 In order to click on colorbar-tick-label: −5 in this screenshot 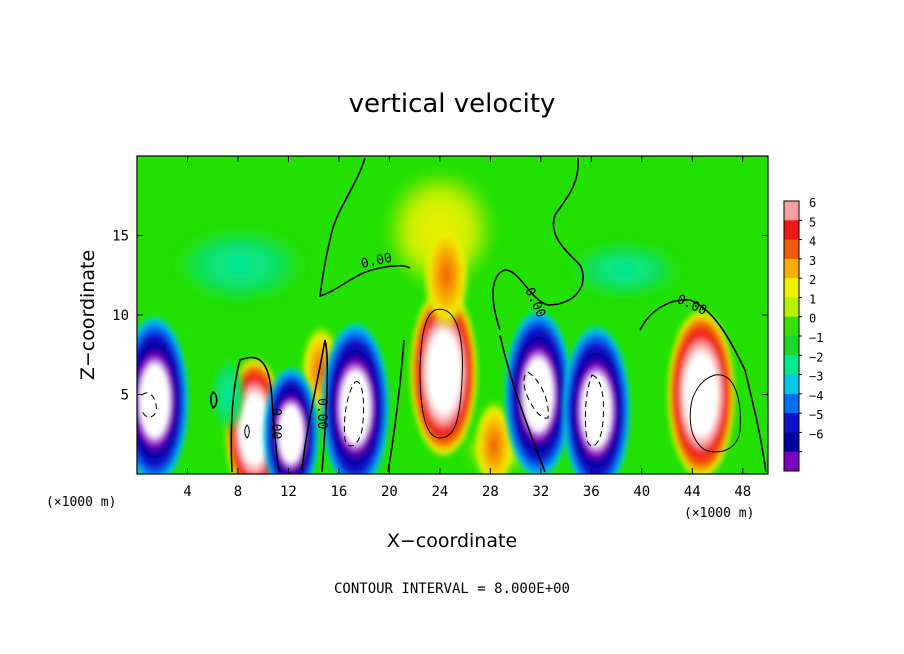, I will do `click(816, 415)`.